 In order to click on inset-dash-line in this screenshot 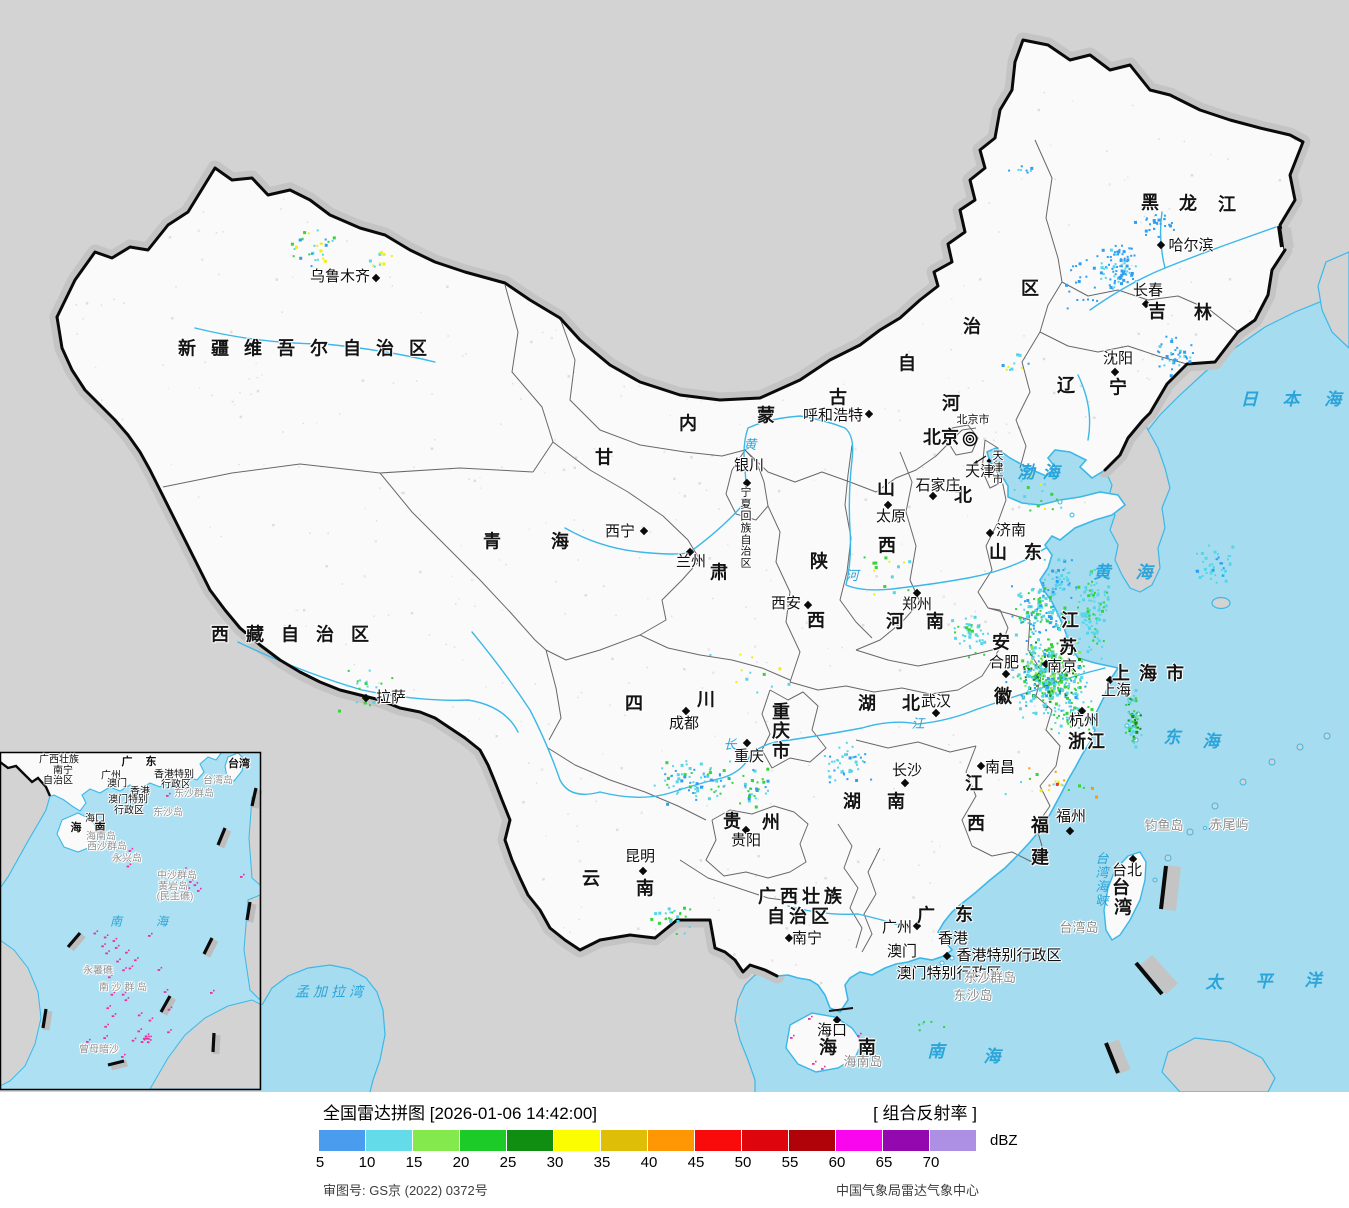, I will do `click(152, 929)`.